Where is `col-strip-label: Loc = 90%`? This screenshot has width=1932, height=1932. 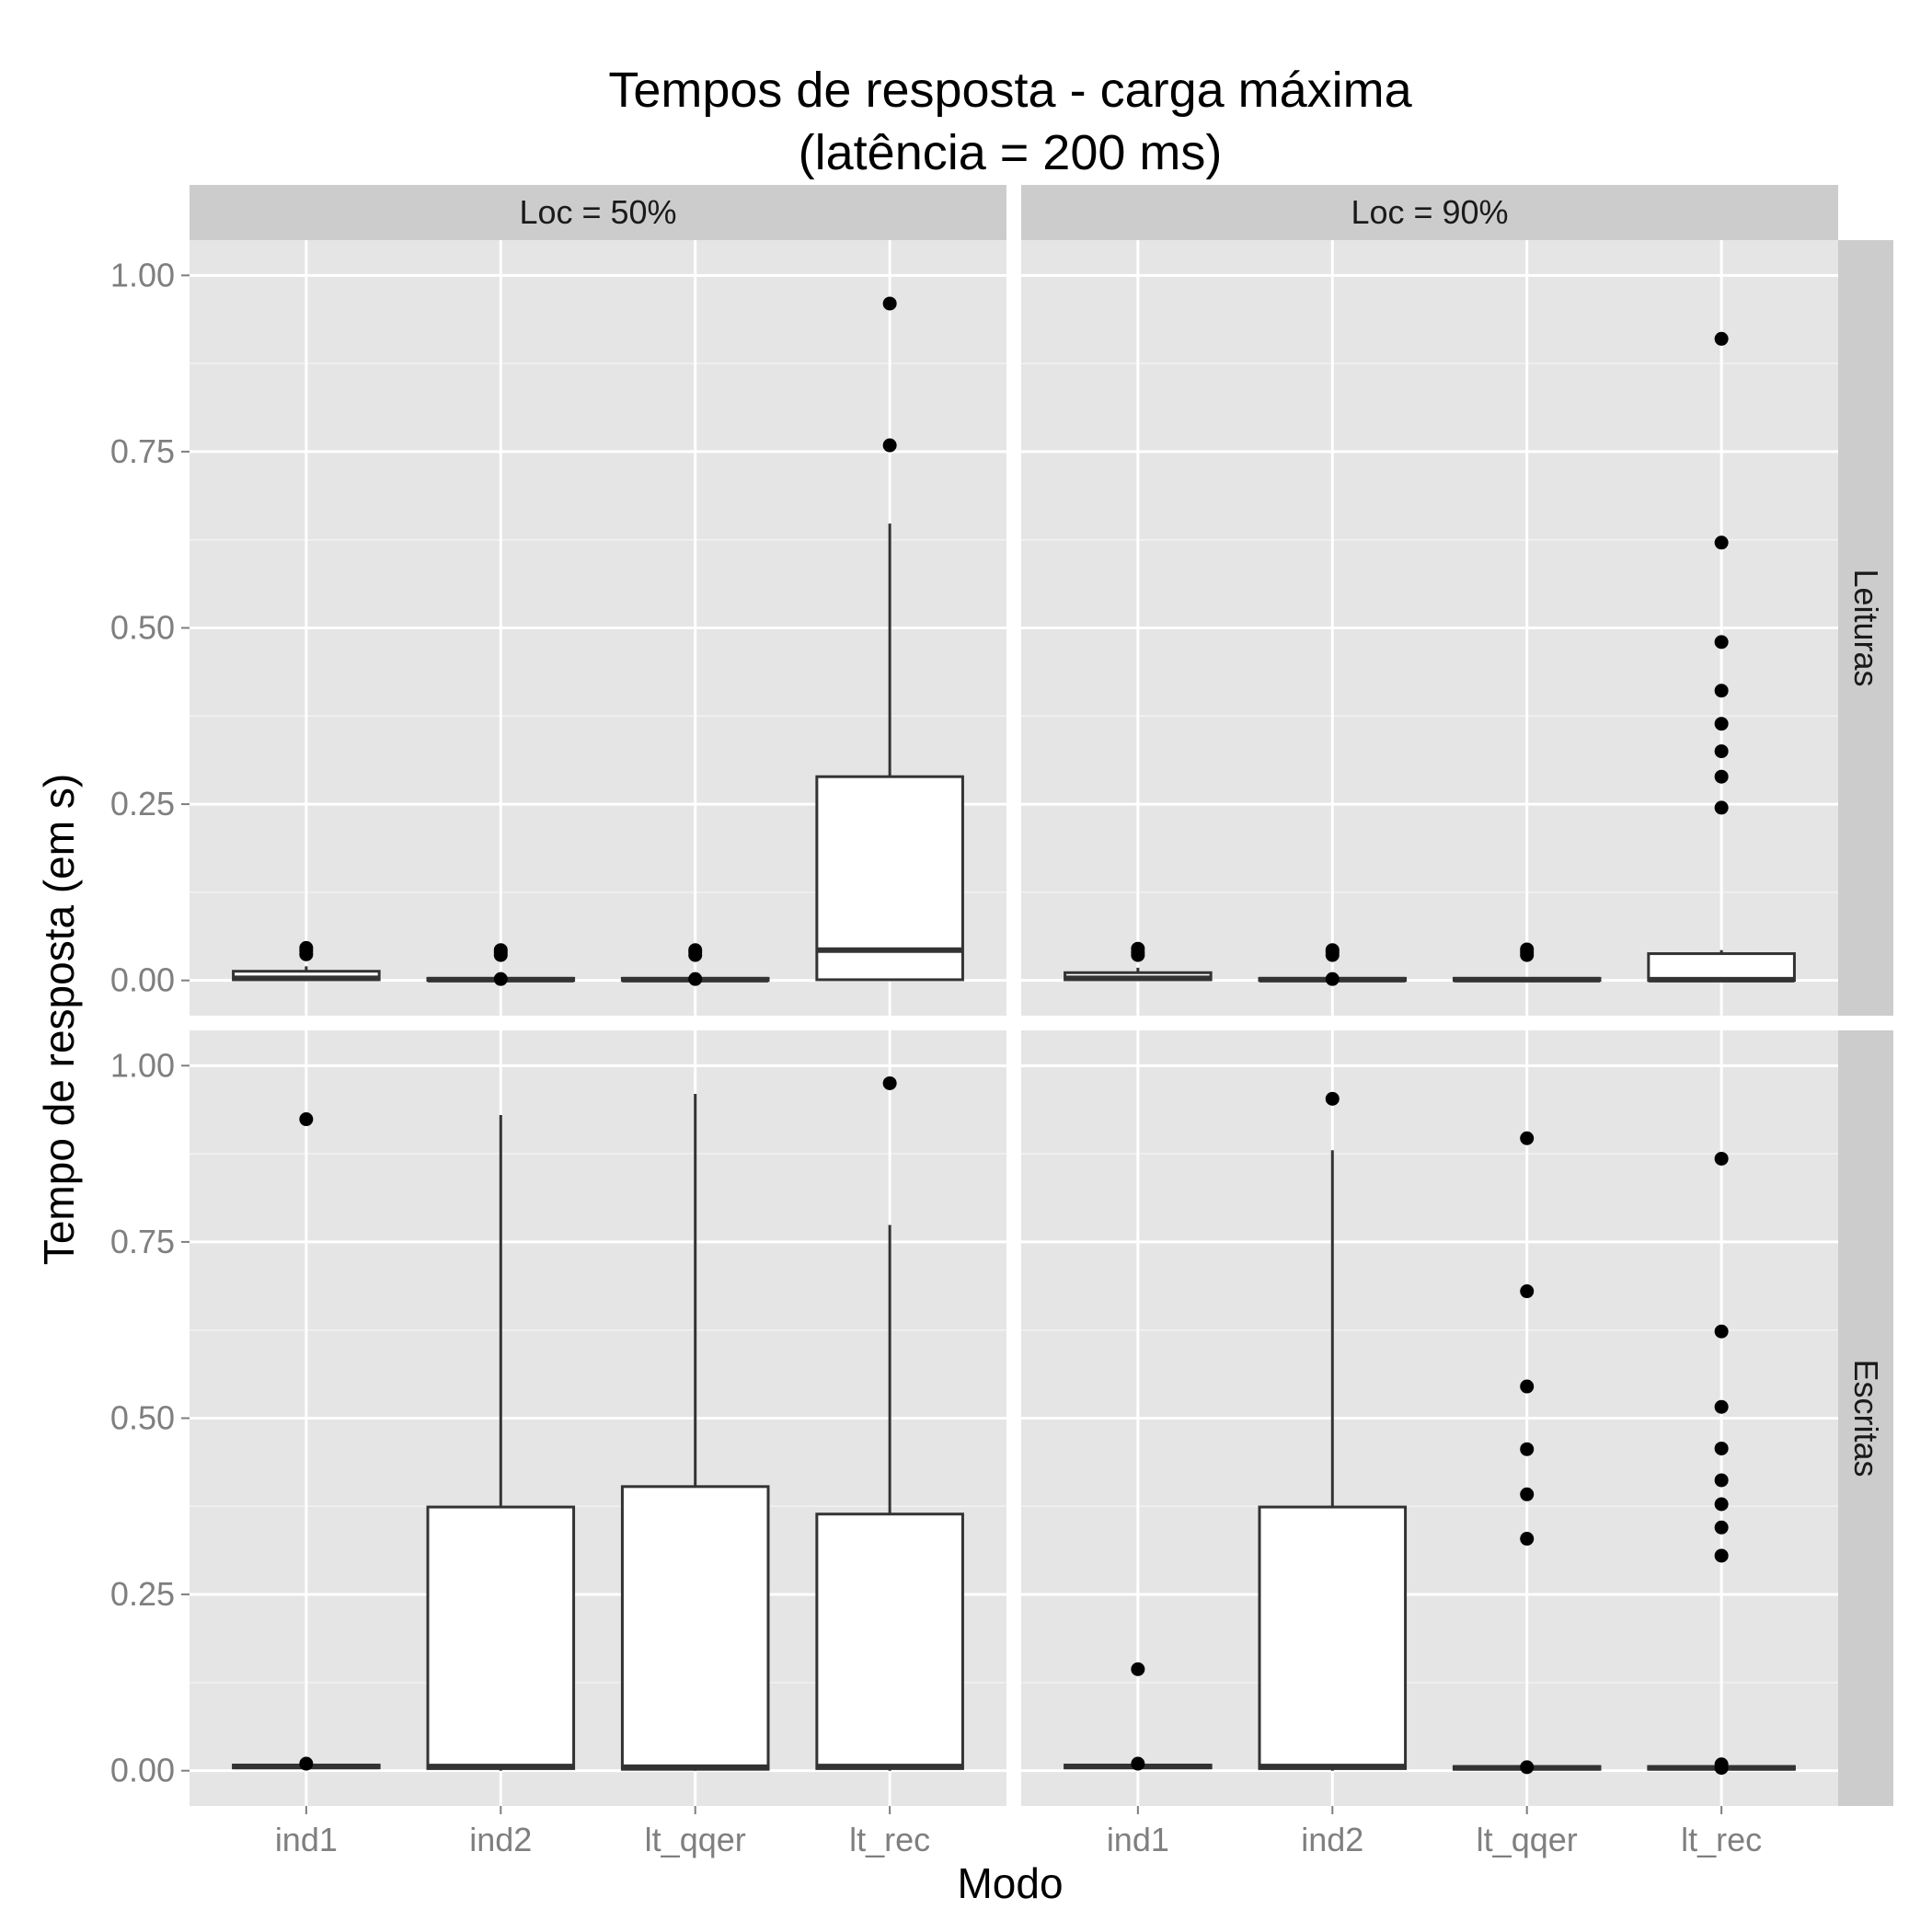
col-strip-label: Loc = 90% is located at coordinates (1429, 212).